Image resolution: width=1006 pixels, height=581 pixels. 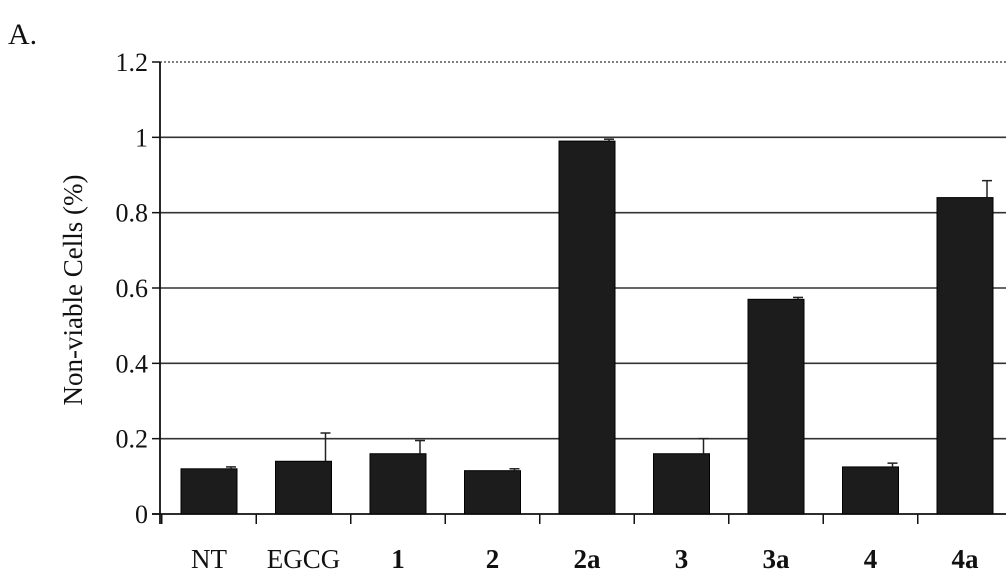 What do you see at coordinates (132, 213) in the screenshot?
I see `y-tick-label: 0.8` at bounding box center [132, 213].